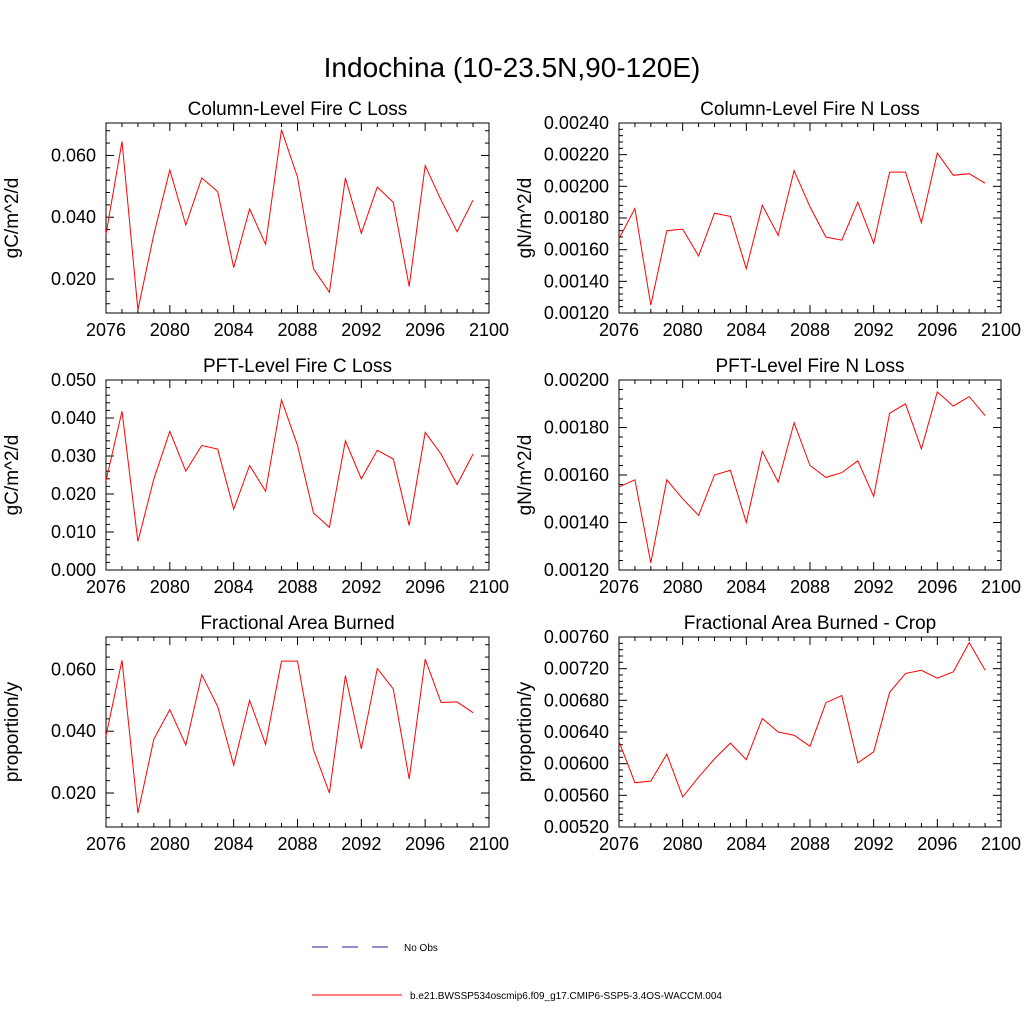 Image resolution: width=1024 pixels, height=1024 pixels. What do you see at coordinates (298, 109) in the screenshot?
I see `chart-title: Column-Level Fire C Loss` at bounding box center [298, 109].